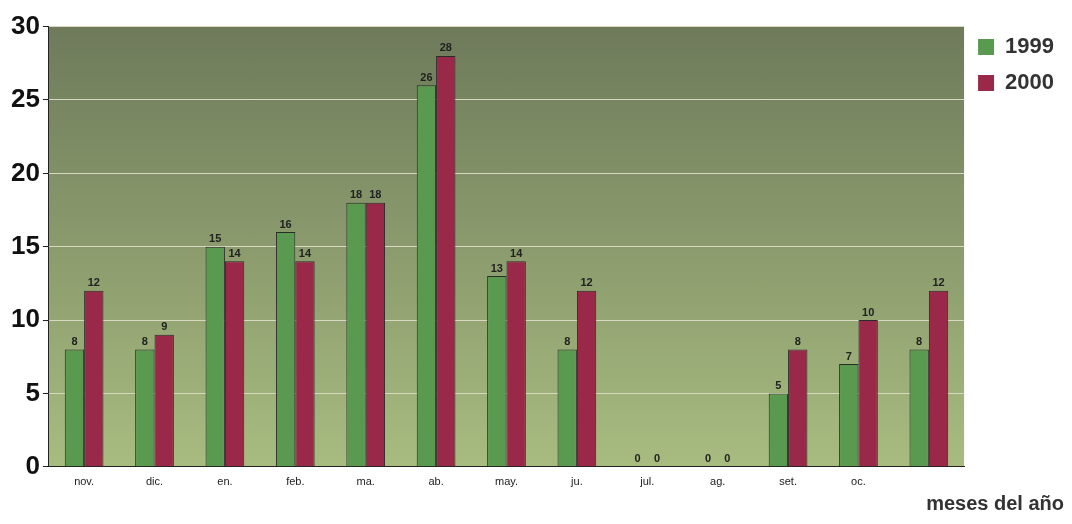 This screenshot has height=524, width=1072. What do you see at coordinates (225, 481) in the screenshot?
I see `x-tick-label: en.` at bounding box center [225, 481].